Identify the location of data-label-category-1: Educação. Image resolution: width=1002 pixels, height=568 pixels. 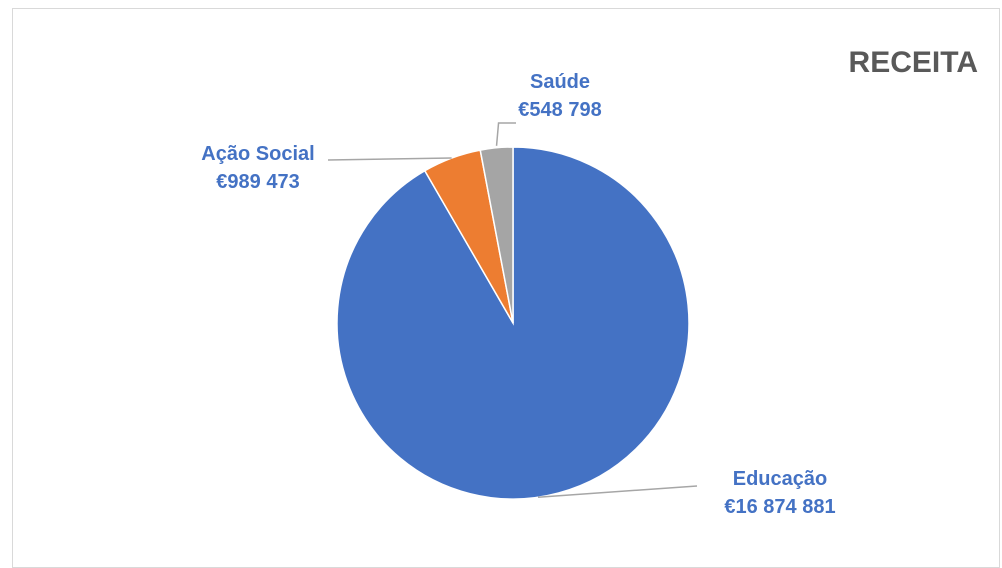
(780, 479).